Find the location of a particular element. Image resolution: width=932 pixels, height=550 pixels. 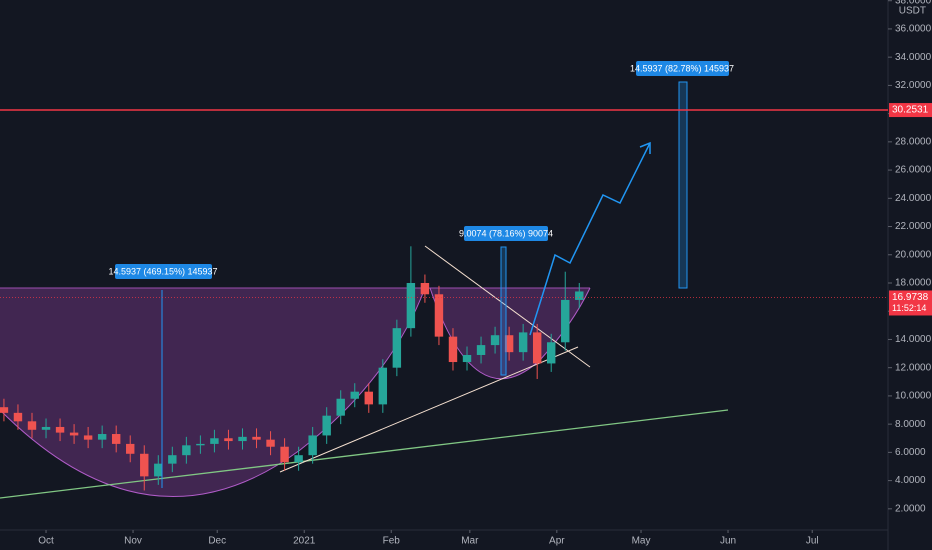

unit-label: USDT is located at coordinates (912, 11).